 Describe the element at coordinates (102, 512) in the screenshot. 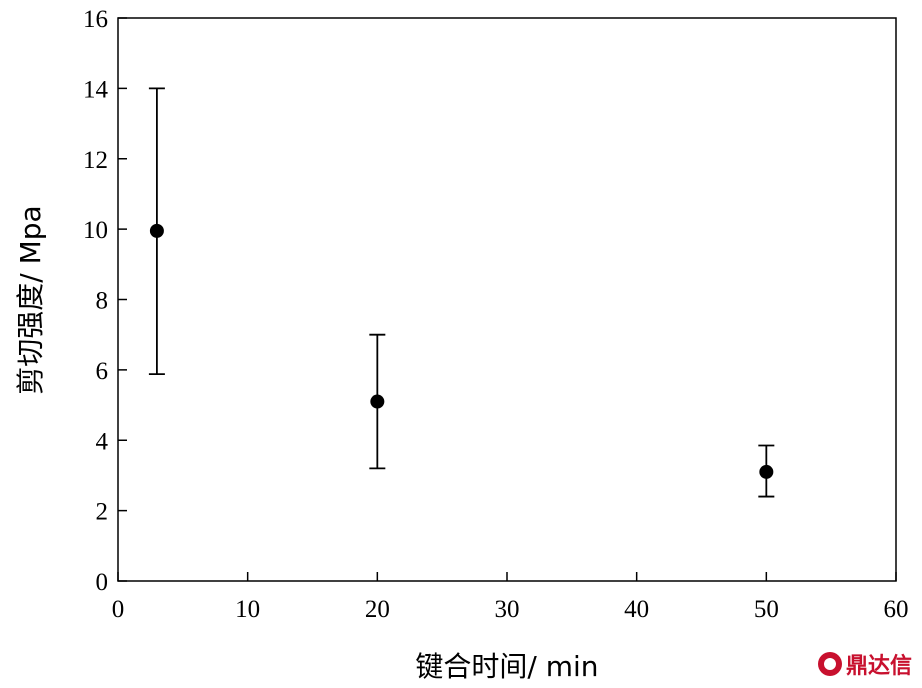

I see `y-tick-label: 2` at that location.